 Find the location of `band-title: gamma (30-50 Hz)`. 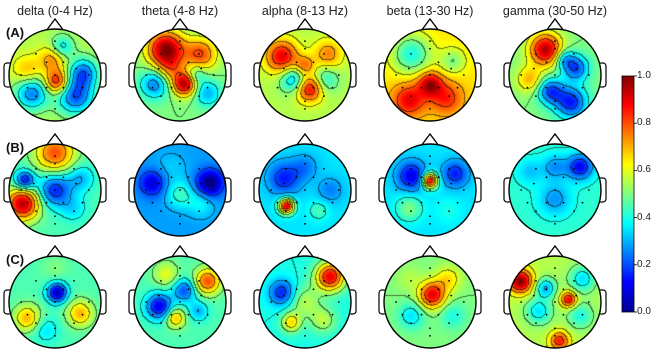

band-title: gamma (30-50 Hz) is located at coordinates (555, 11).